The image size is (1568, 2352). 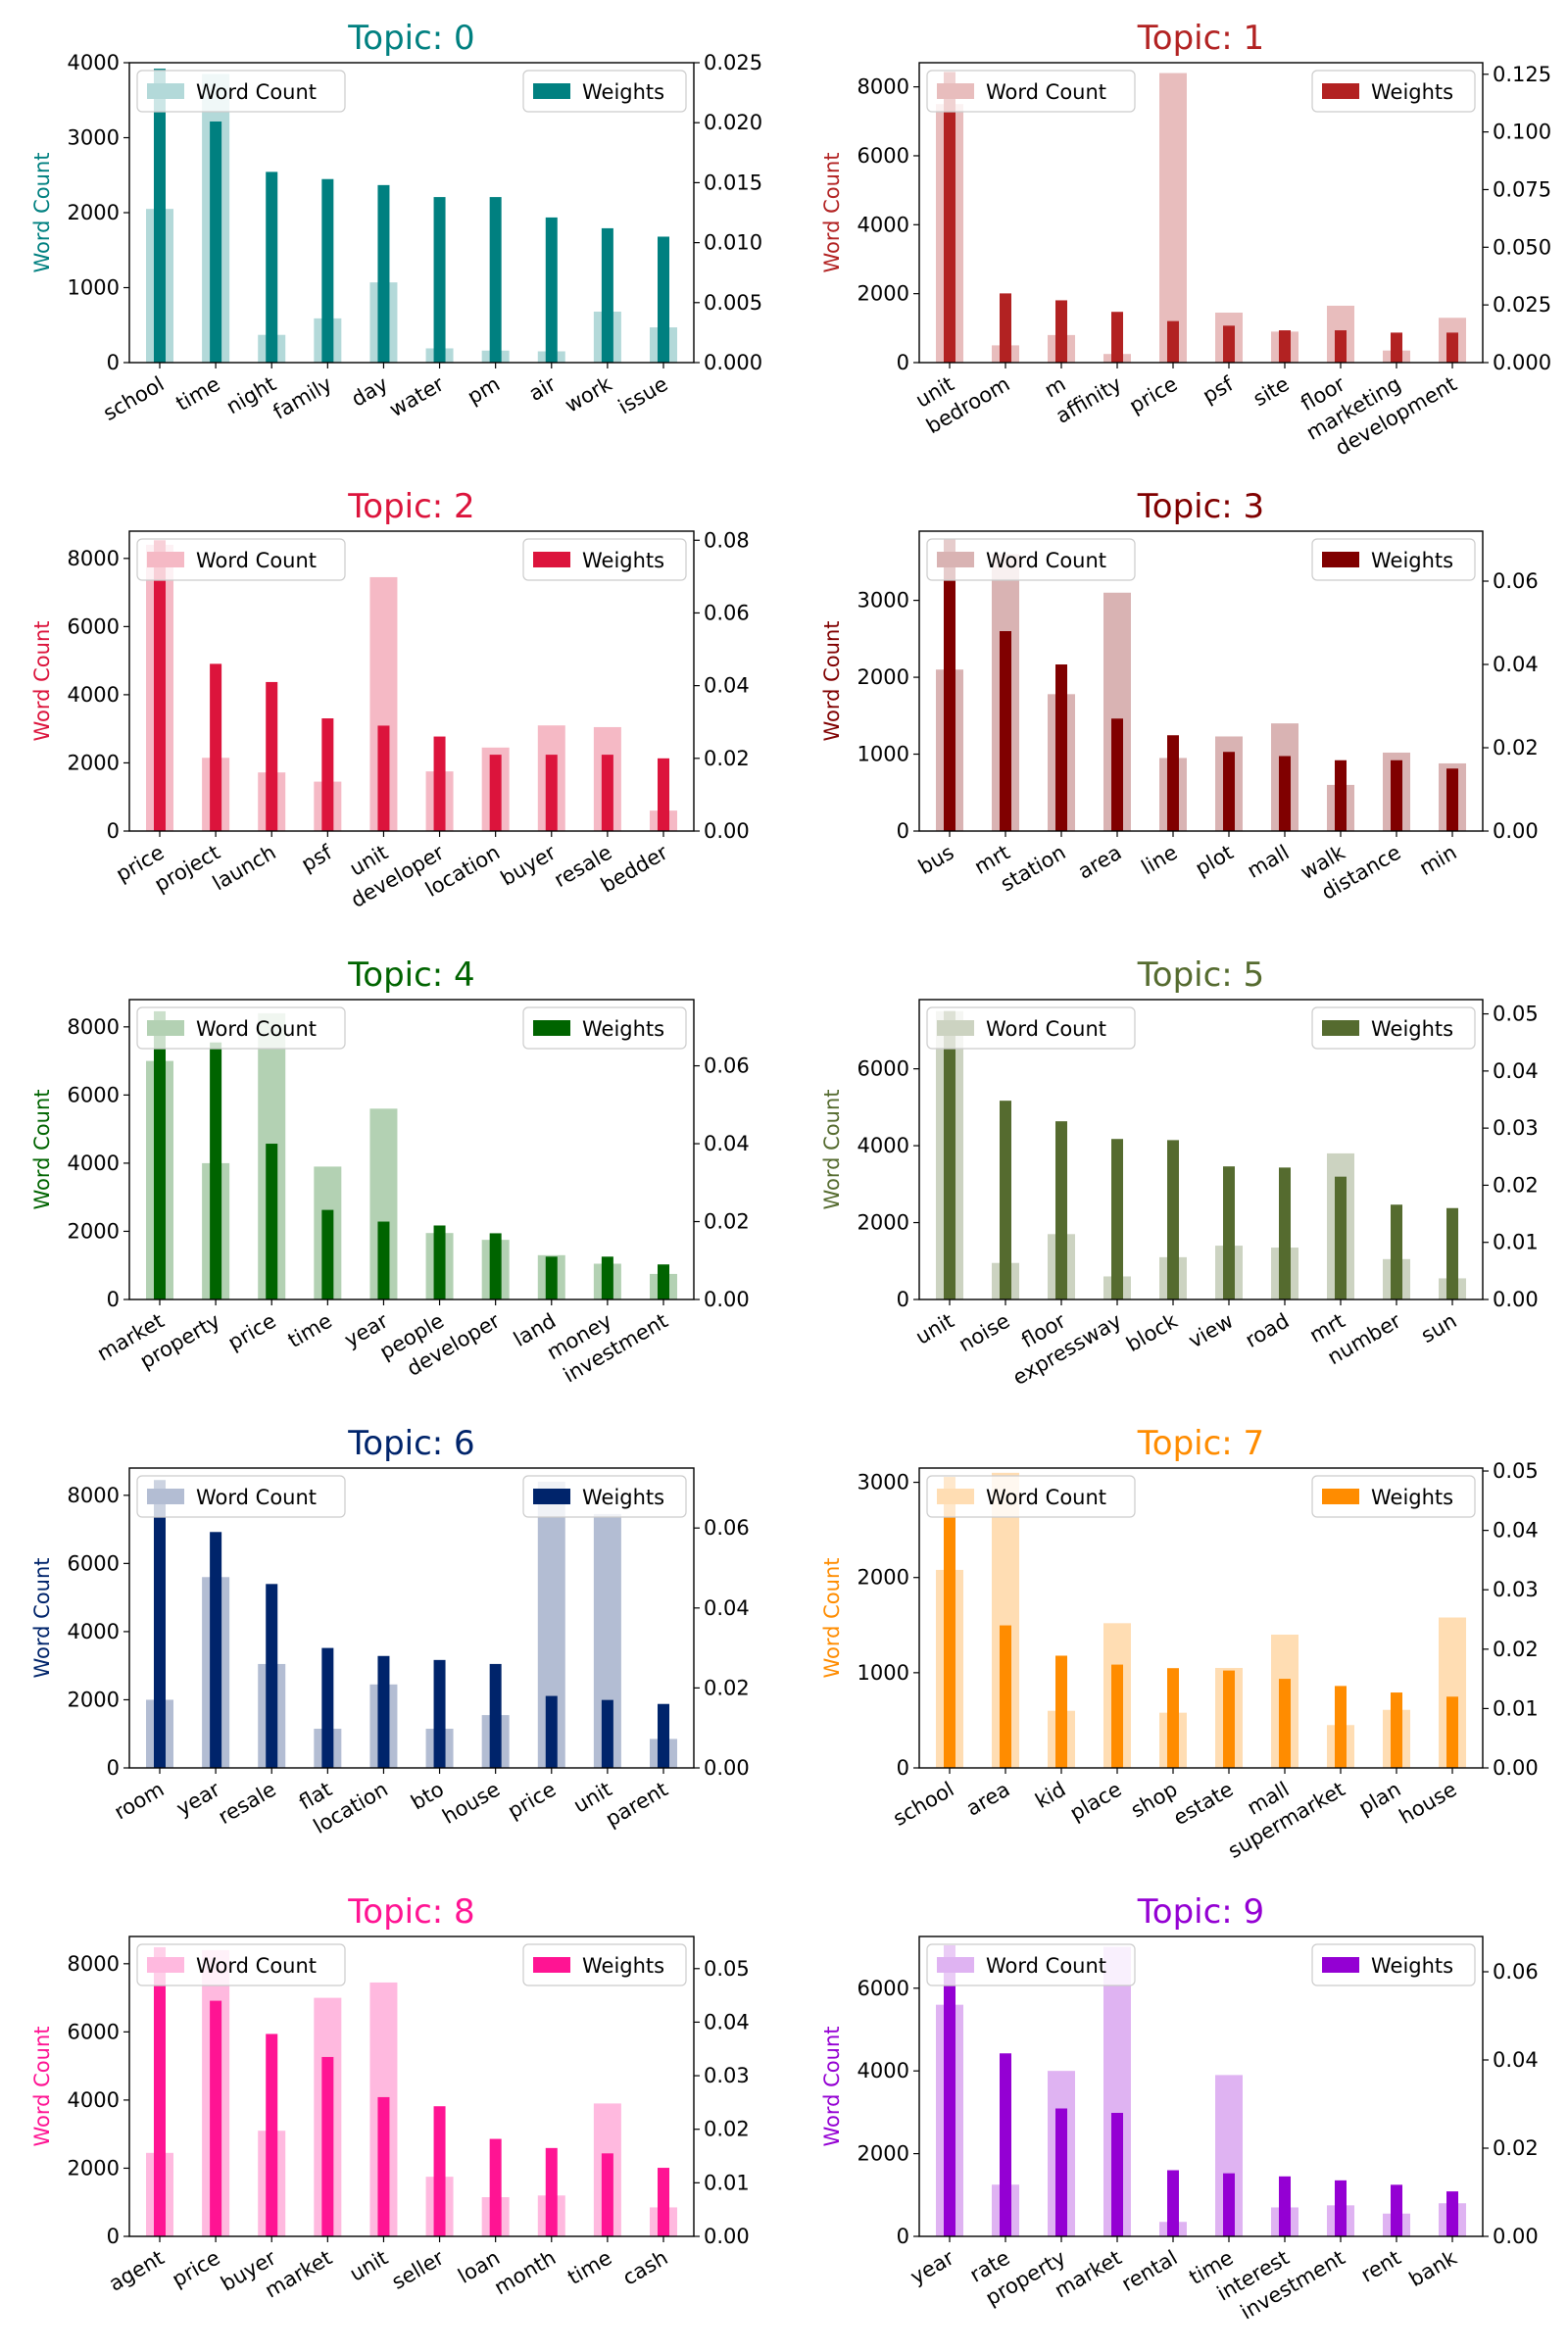 I want to click on y-tick-label-left: 0, so click(x=903, y=831).